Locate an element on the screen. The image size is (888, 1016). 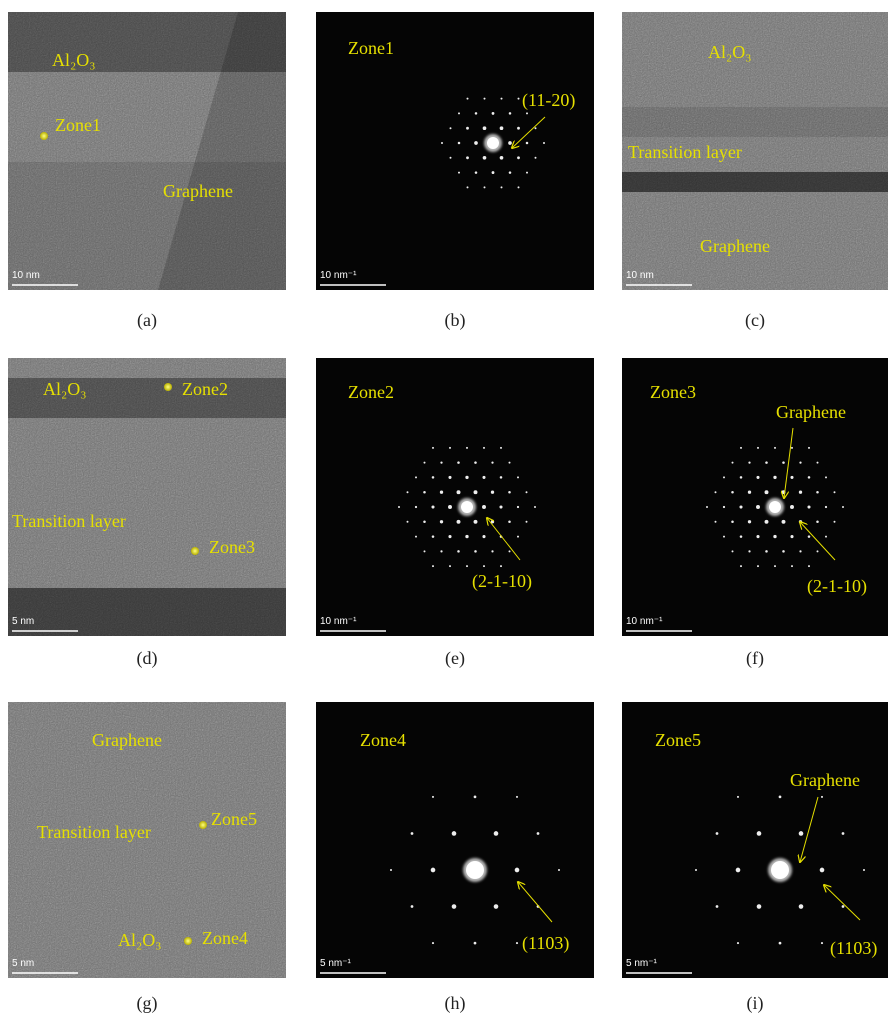
panel: Zone3 Graphene (2-1-10) 10 nm⁻¹ (f) is located at coordinates (755, 513).